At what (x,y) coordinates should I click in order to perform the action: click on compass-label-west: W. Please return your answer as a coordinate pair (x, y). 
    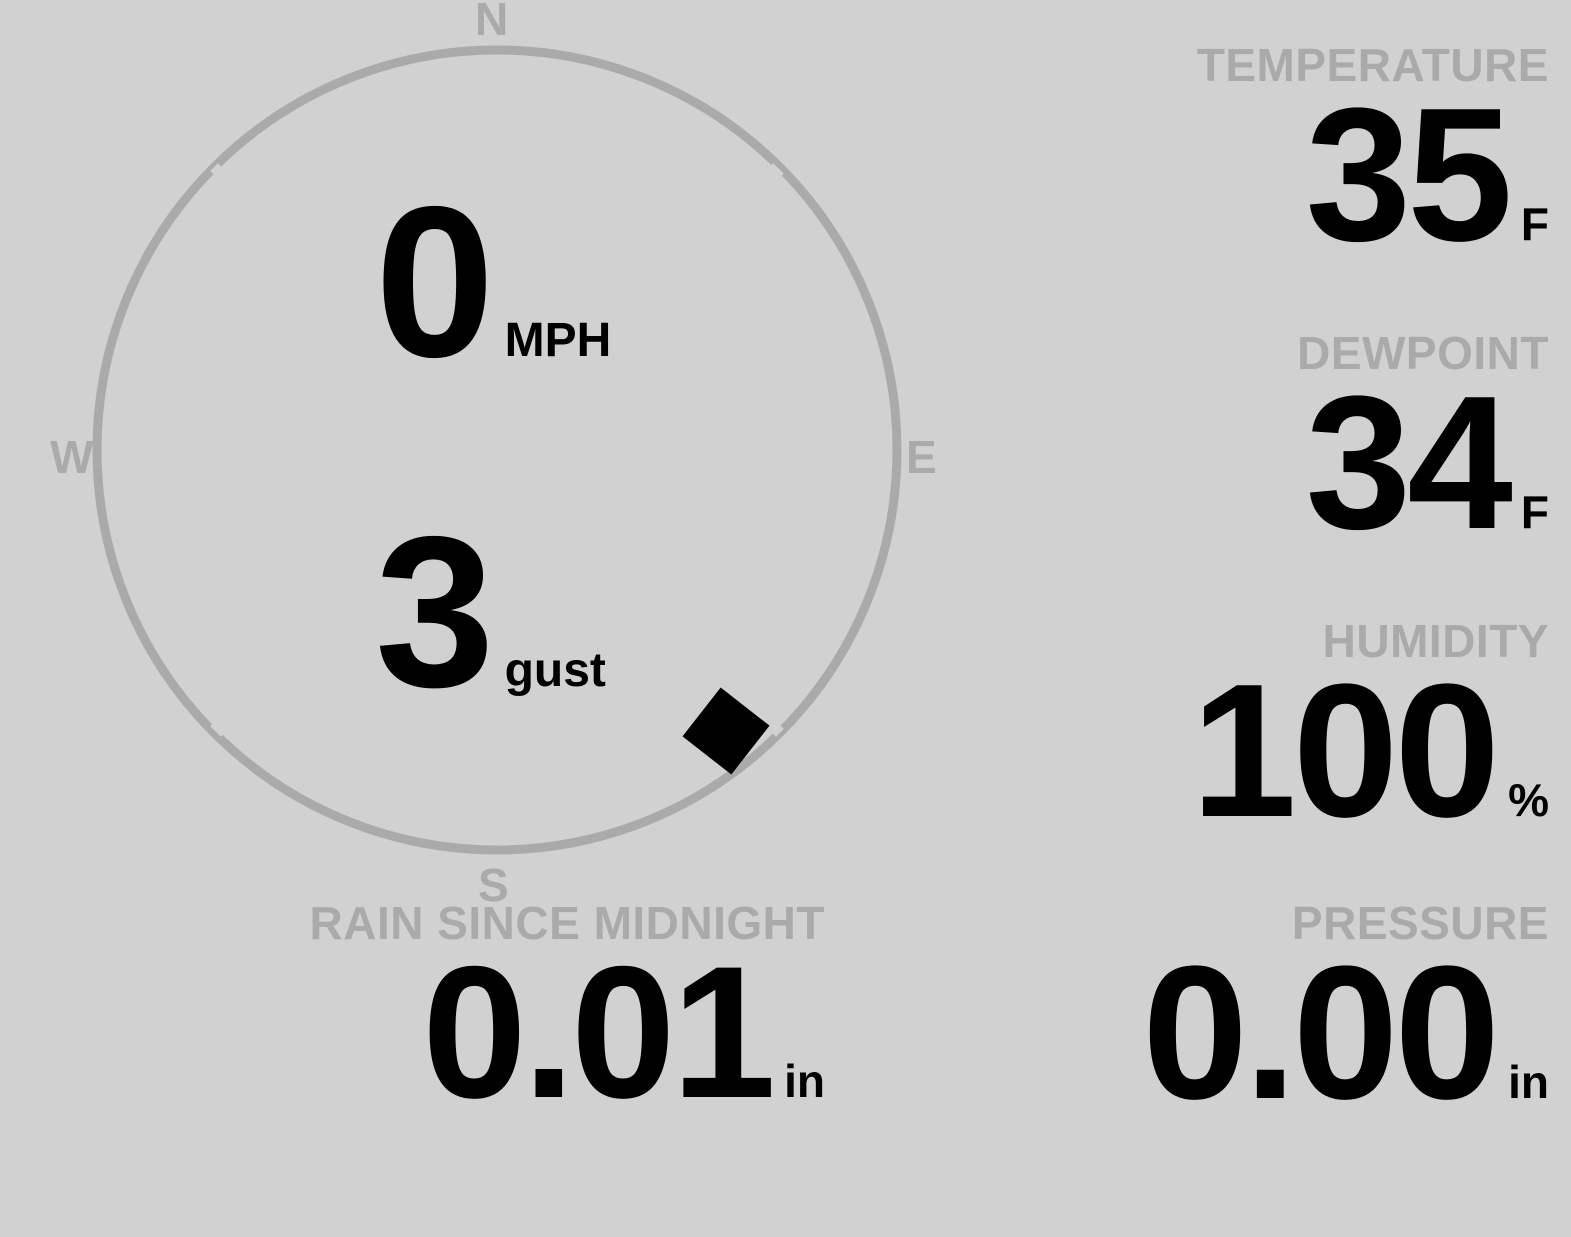
    Looking at the image, I should click on (72, 457).